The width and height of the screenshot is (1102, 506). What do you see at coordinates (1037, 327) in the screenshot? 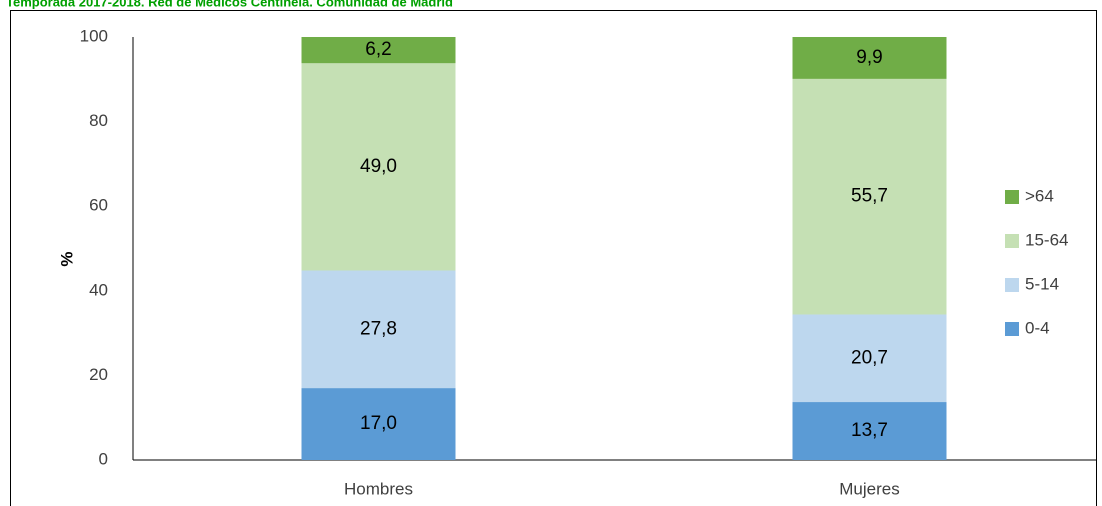
I see `legend-label: 0-4` at bounding box center [1037, 327].